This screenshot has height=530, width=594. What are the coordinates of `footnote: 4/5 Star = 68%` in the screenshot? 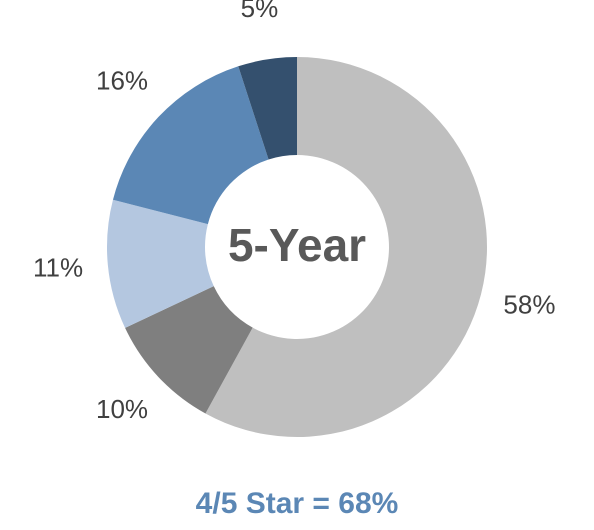 It's located at (297, 503).